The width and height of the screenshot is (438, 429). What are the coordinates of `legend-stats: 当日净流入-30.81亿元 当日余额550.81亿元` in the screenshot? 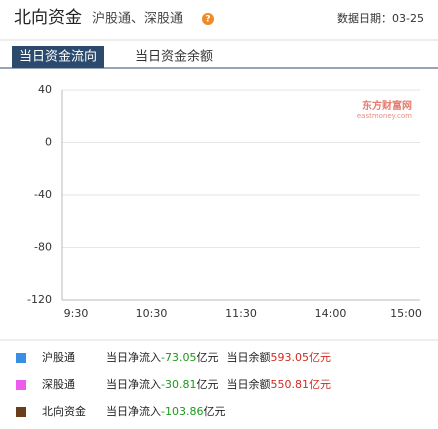 It's located at (218, 384).